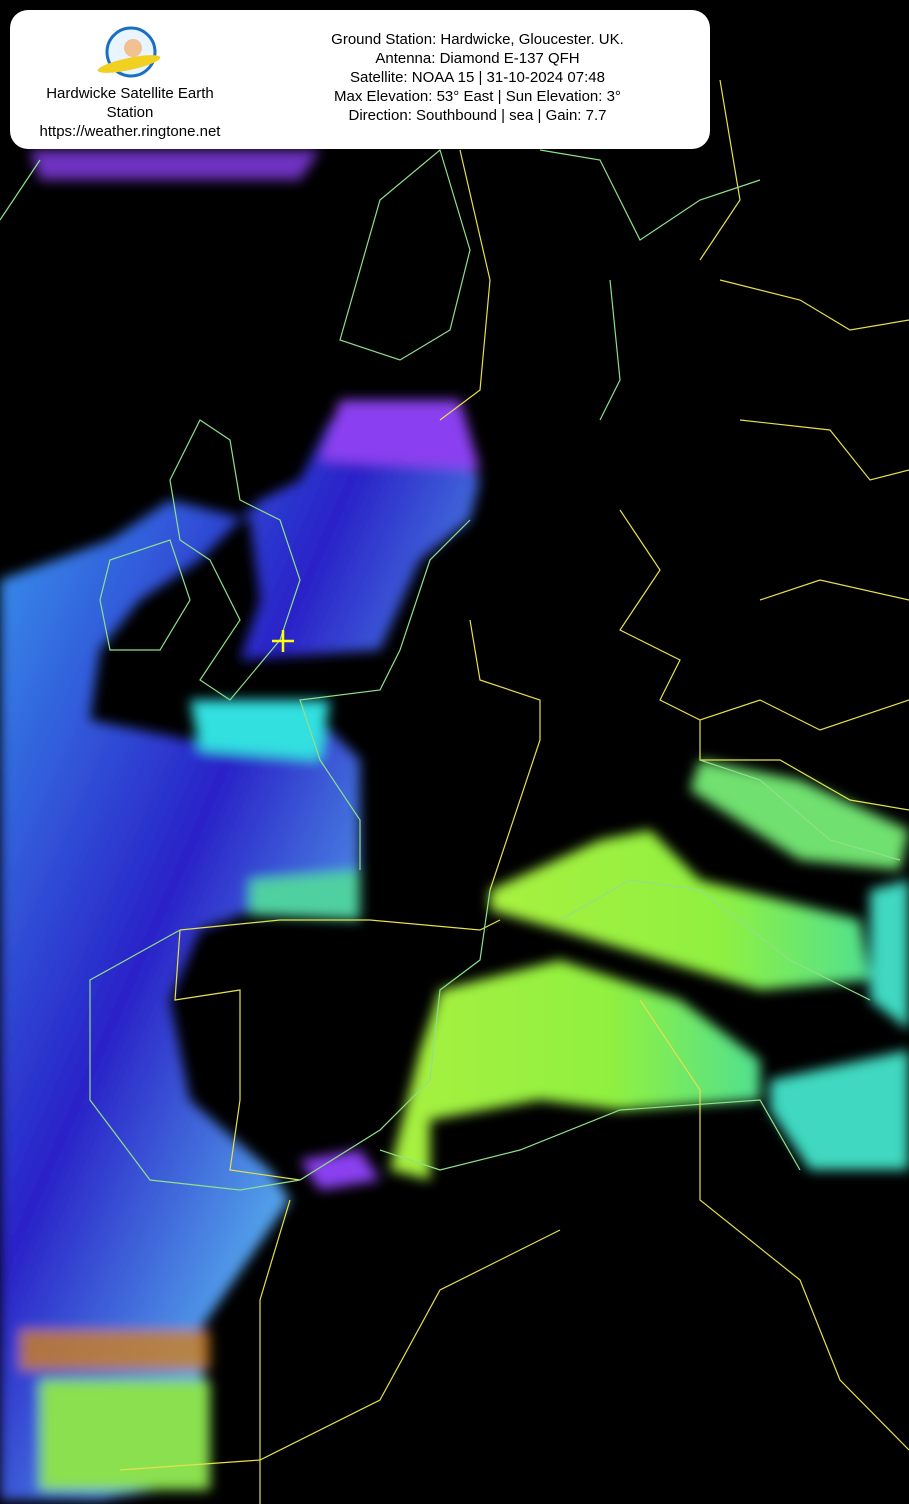 The height and width of the screenshot is (1504, 909). I want to click on direction: Direction: Southbound | sea | Gain: 7.7, so click(477, 115).